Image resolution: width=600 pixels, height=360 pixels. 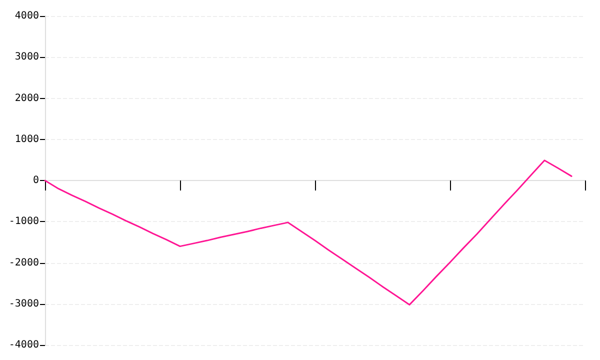 What do you see at coordinates (23, 262) in the screenshot?
I see `y-tick-label: -2000` at bounding box center [23, 262].